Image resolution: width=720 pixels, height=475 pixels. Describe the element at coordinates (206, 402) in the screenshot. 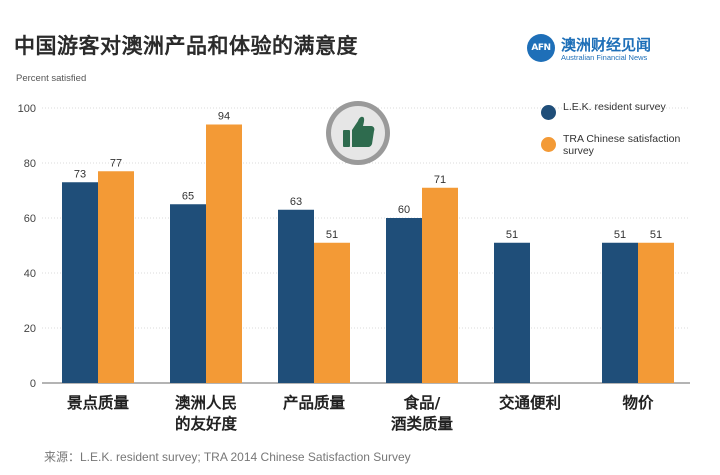

I see `x-tick-label: 澳洲人民` at that location.